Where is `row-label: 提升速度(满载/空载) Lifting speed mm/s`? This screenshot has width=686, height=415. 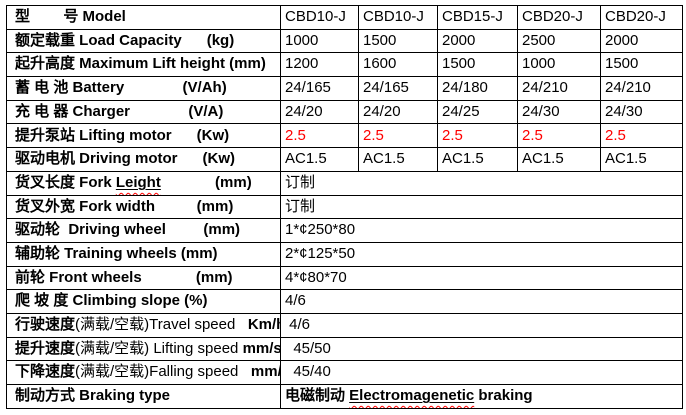
row-label: 提升速度(满载/空载) Lifting speed mm/s is located at coordinates (143, 349).